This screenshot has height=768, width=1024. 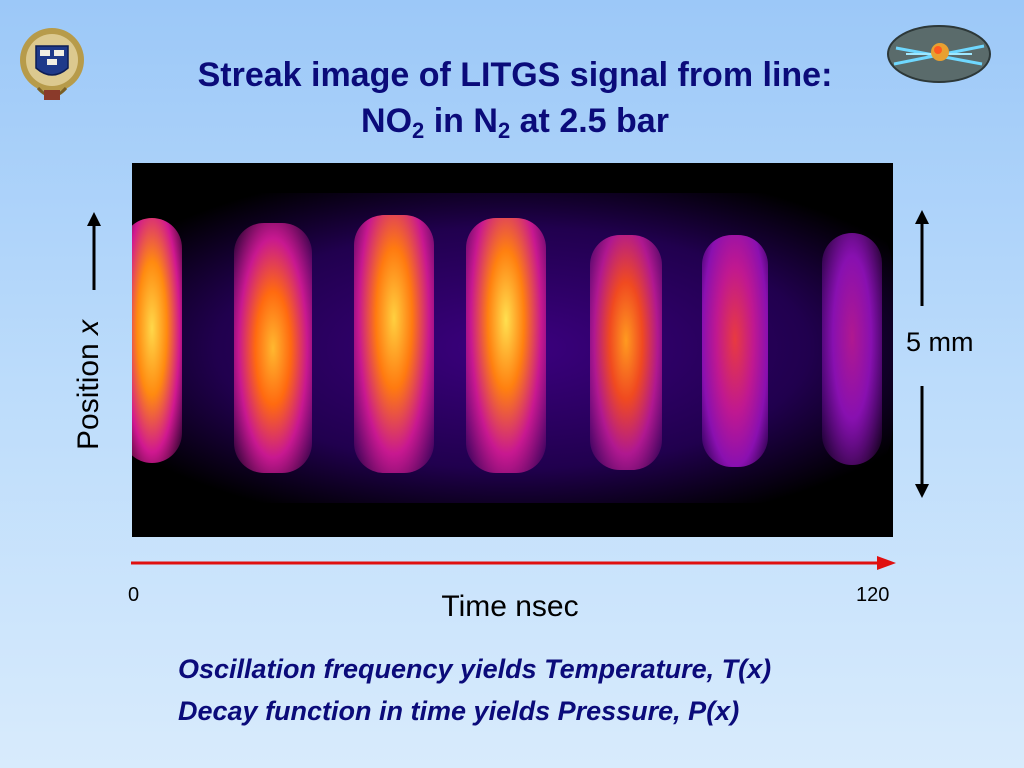 What do you see at coordinates (134, 595) in the screenshot?
I see `time-tick-start: 0` at bounding box center [134, 595].